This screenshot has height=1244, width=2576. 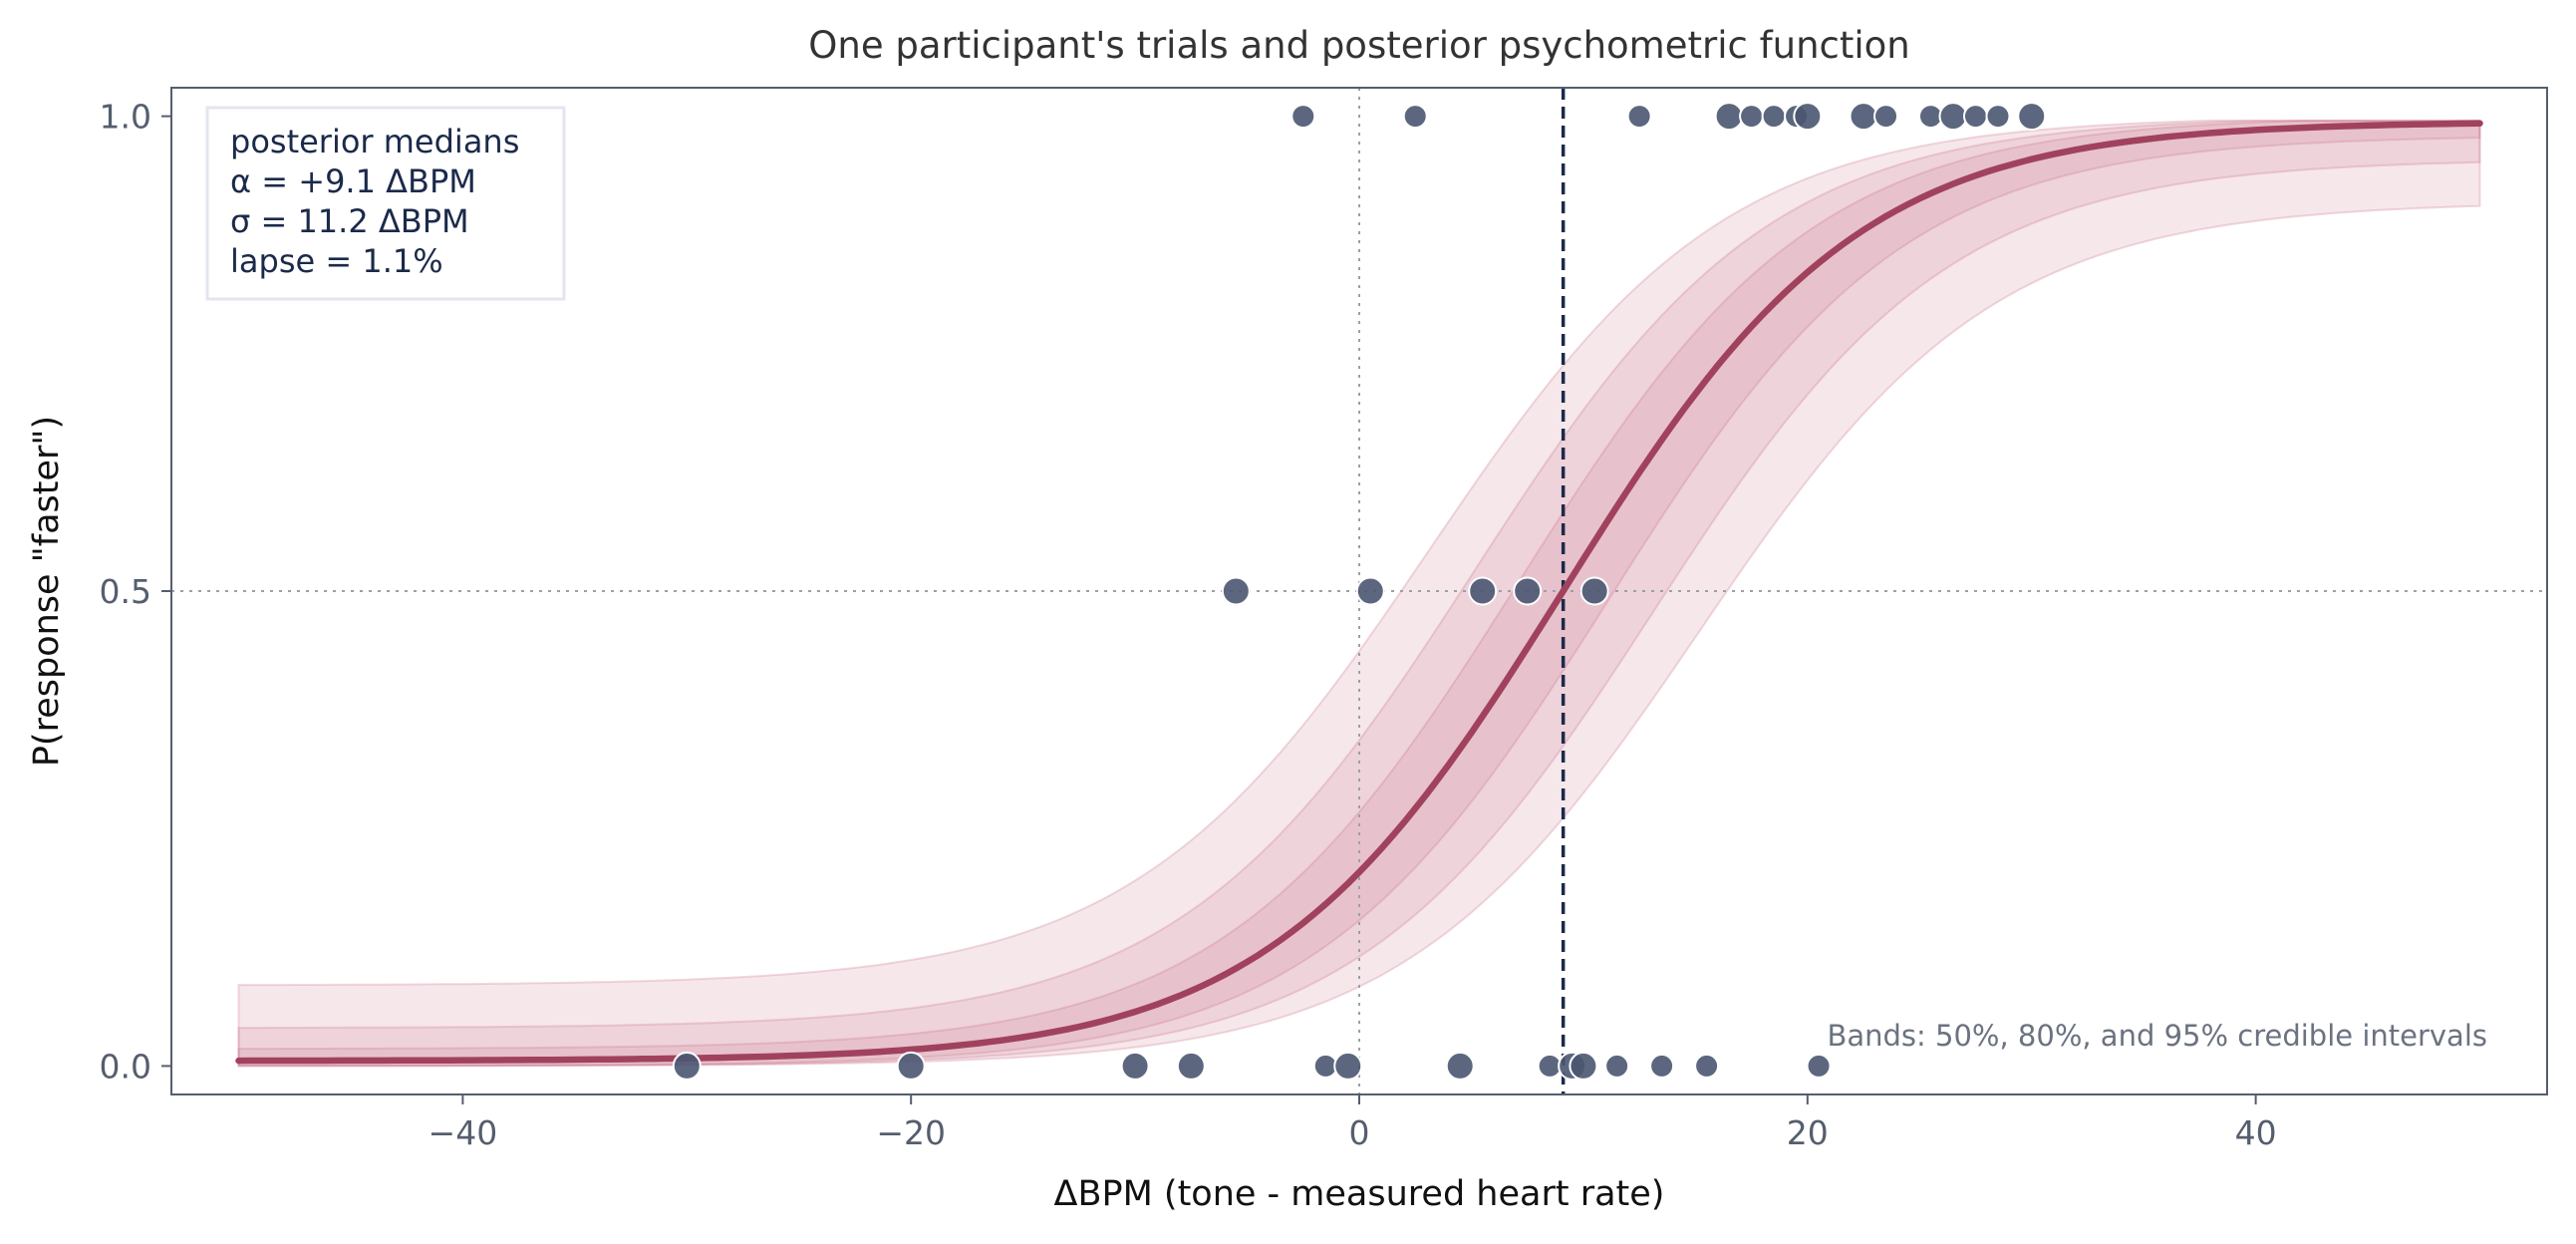 What do you see at coordinates (47, 591) in the screenshot?
I see `y-axis-label: P(response "faster")` at bounding box center [47, 591].